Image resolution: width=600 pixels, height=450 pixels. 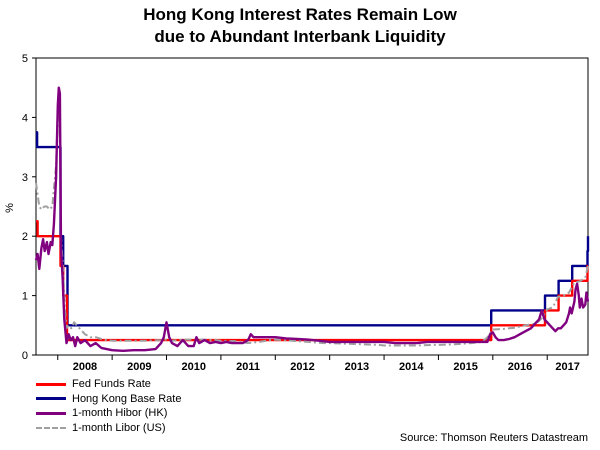 I want to click on y-axis-label: %, so click(x=10, y=208).